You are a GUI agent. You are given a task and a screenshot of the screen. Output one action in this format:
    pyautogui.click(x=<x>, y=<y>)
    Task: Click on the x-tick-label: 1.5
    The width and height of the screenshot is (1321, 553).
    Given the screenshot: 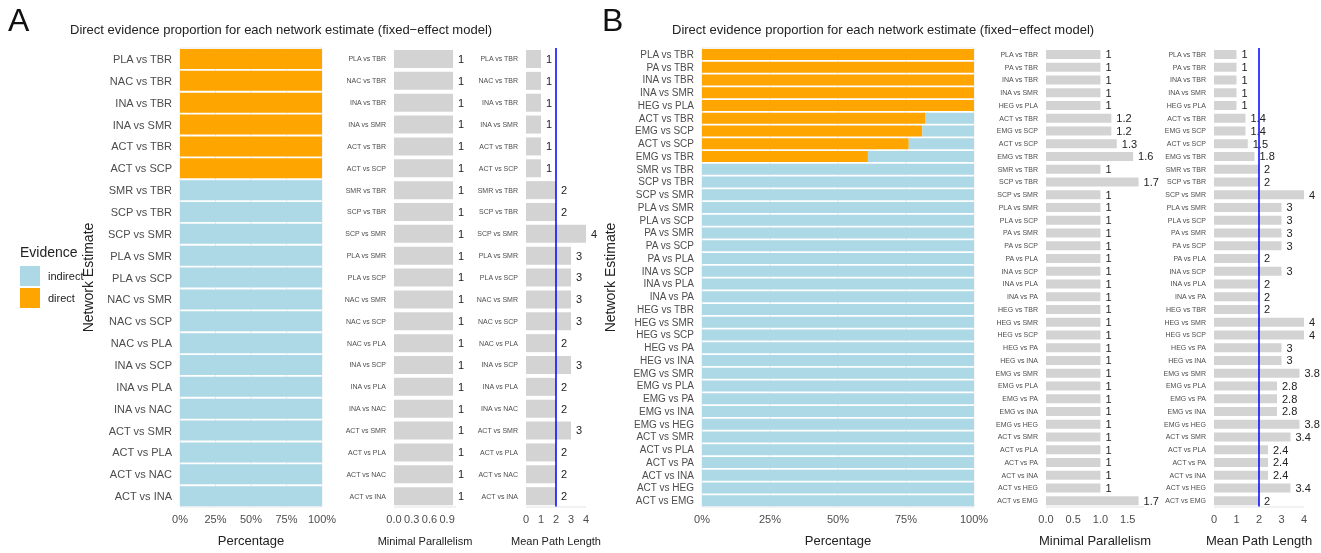 What is the action you would take?
    pyautogui.click(x=1128, y=518)
    